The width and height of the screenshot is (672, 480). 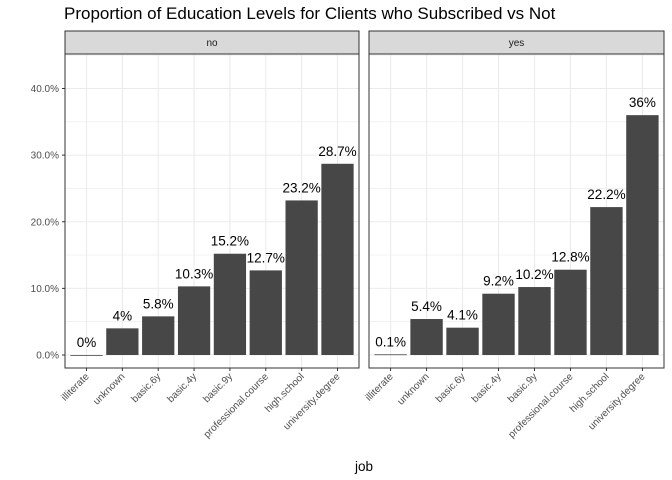 What do you see at coordinates (158, 303) in the screenshot?
I see `bar-value-label: 5.8%` at bounding box center [158, 303].